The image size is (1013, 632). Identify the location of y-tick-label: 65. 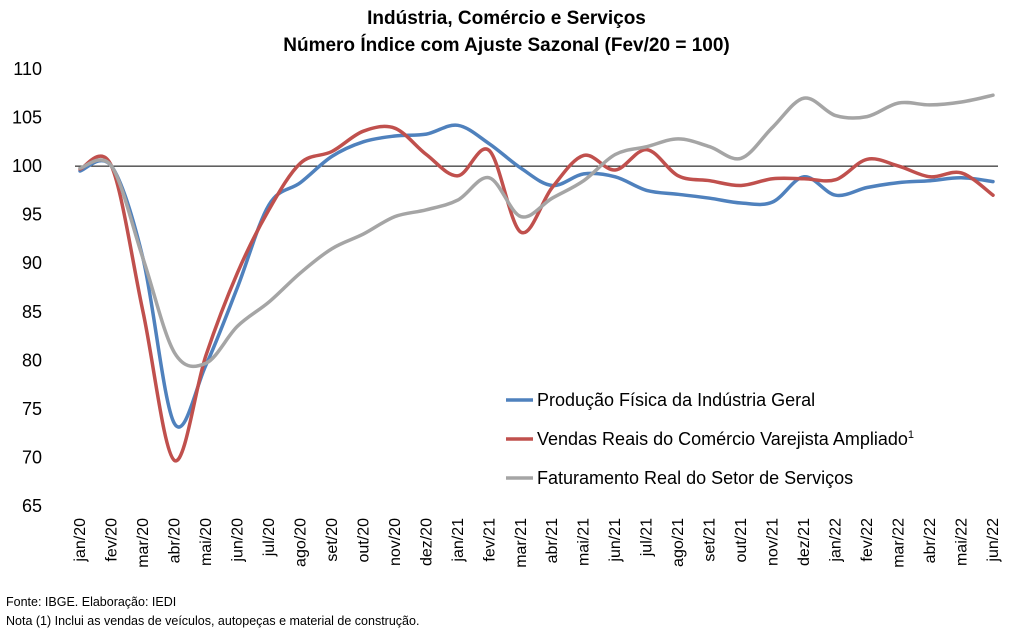
(32, 506).